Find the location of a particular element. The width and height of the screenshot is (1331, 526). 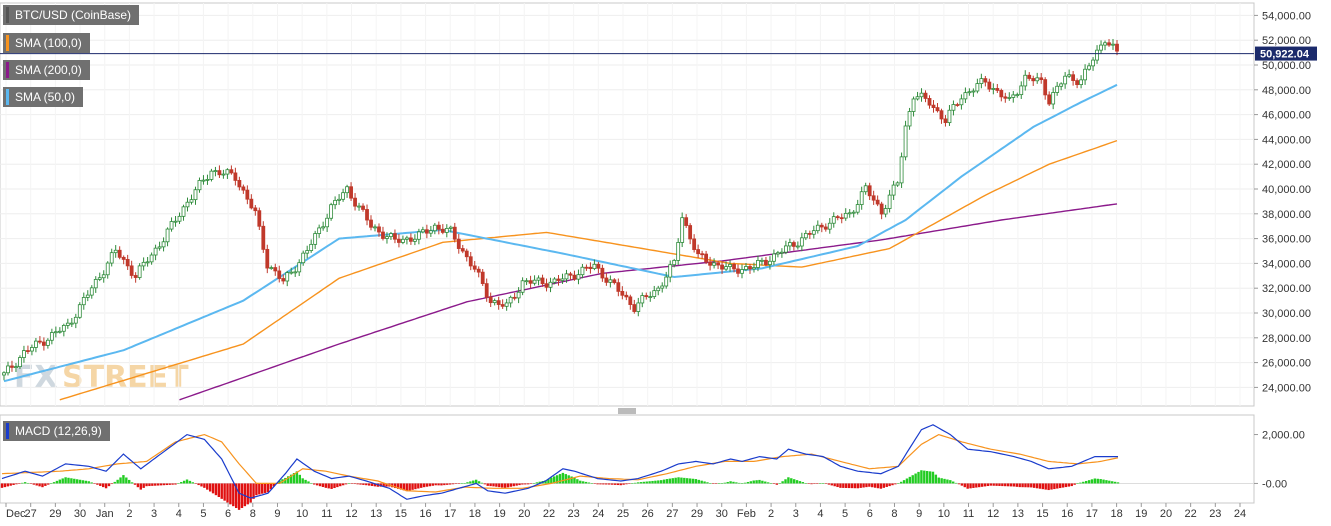

y-tick-label: 42,000.00 is located at coordinates (1286, 165).